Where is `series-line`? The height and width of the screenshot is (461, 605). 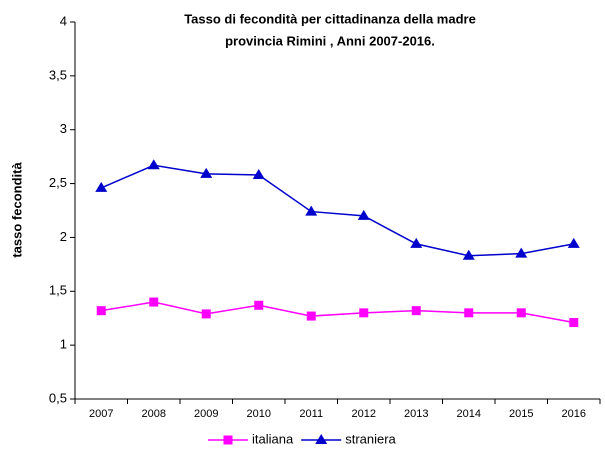 series-line is located at coordinates (337, 312).